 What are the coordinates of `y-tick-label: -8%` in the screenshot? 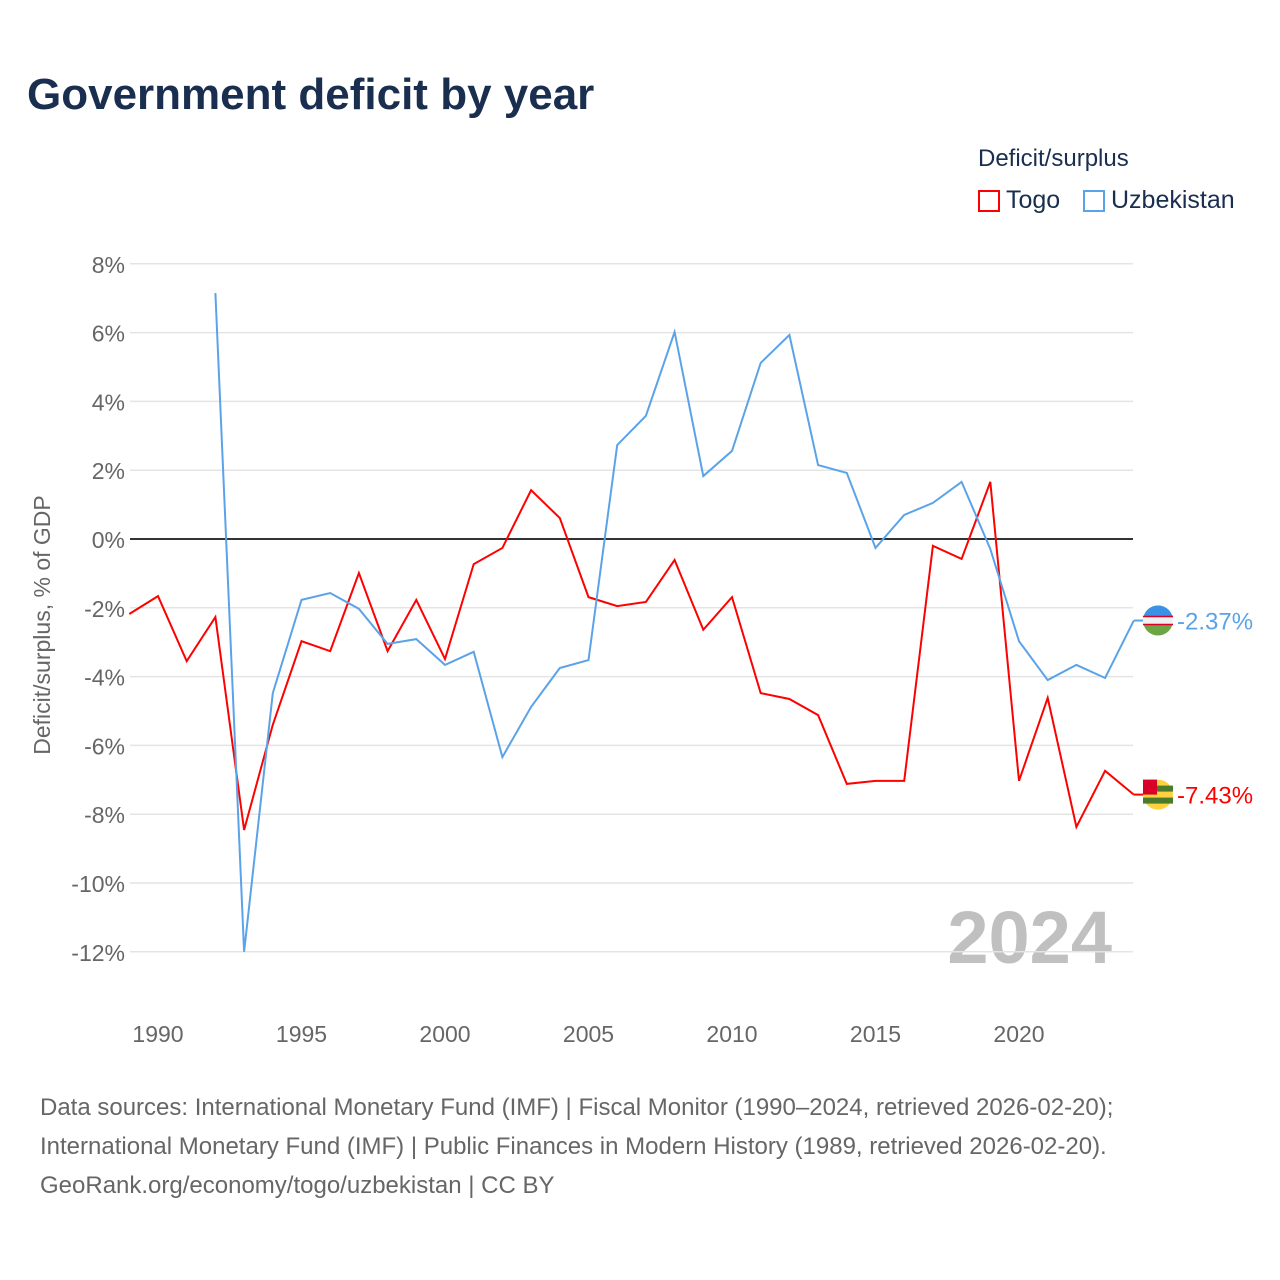 It's located at (104, 815).